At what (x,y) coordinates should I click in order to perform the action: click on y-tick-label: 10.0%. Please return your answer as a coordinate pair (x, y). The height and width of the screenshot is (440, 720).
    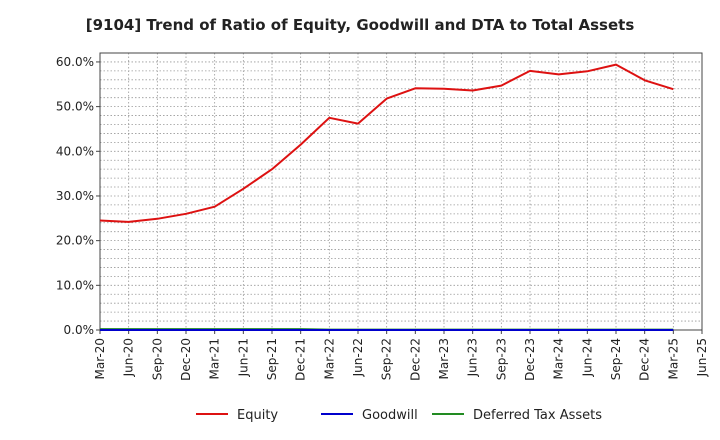
    Looking at the image, I should click on (75, 285).